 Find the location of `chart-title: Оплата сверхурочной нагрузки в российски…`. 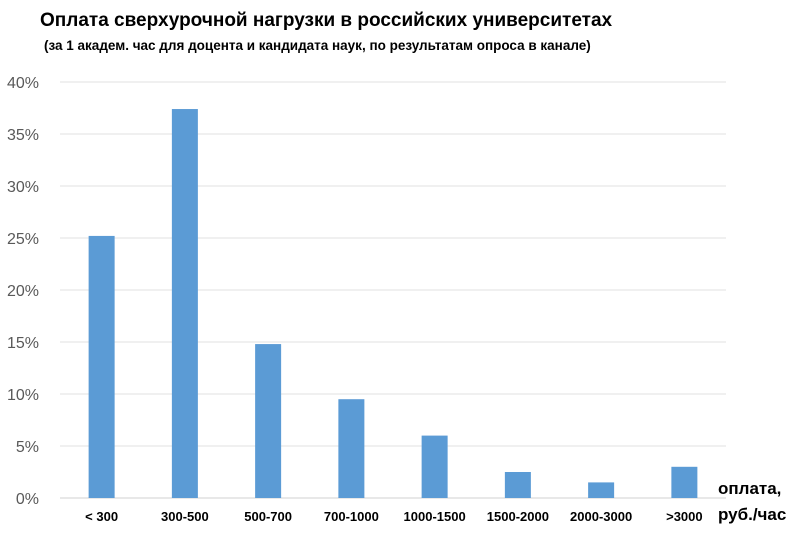

chart-title: Оплата сверхурочной нагрузки в российски… is located at coordinates (326, 20).